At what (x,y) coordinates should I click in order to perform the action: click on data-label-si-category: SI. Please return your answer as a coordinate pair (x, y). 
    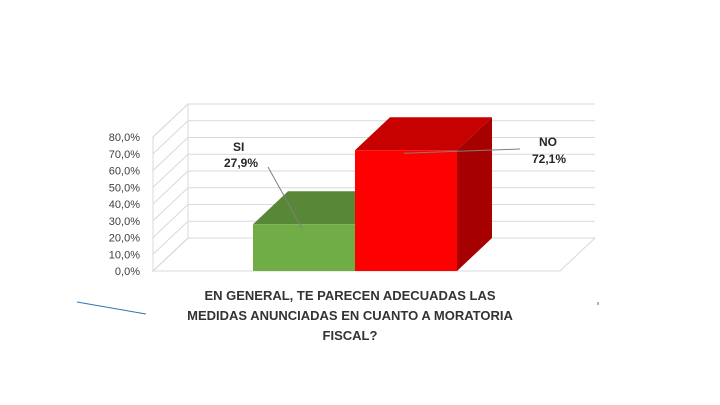
    Looking at the image, I should click on (238, 147).